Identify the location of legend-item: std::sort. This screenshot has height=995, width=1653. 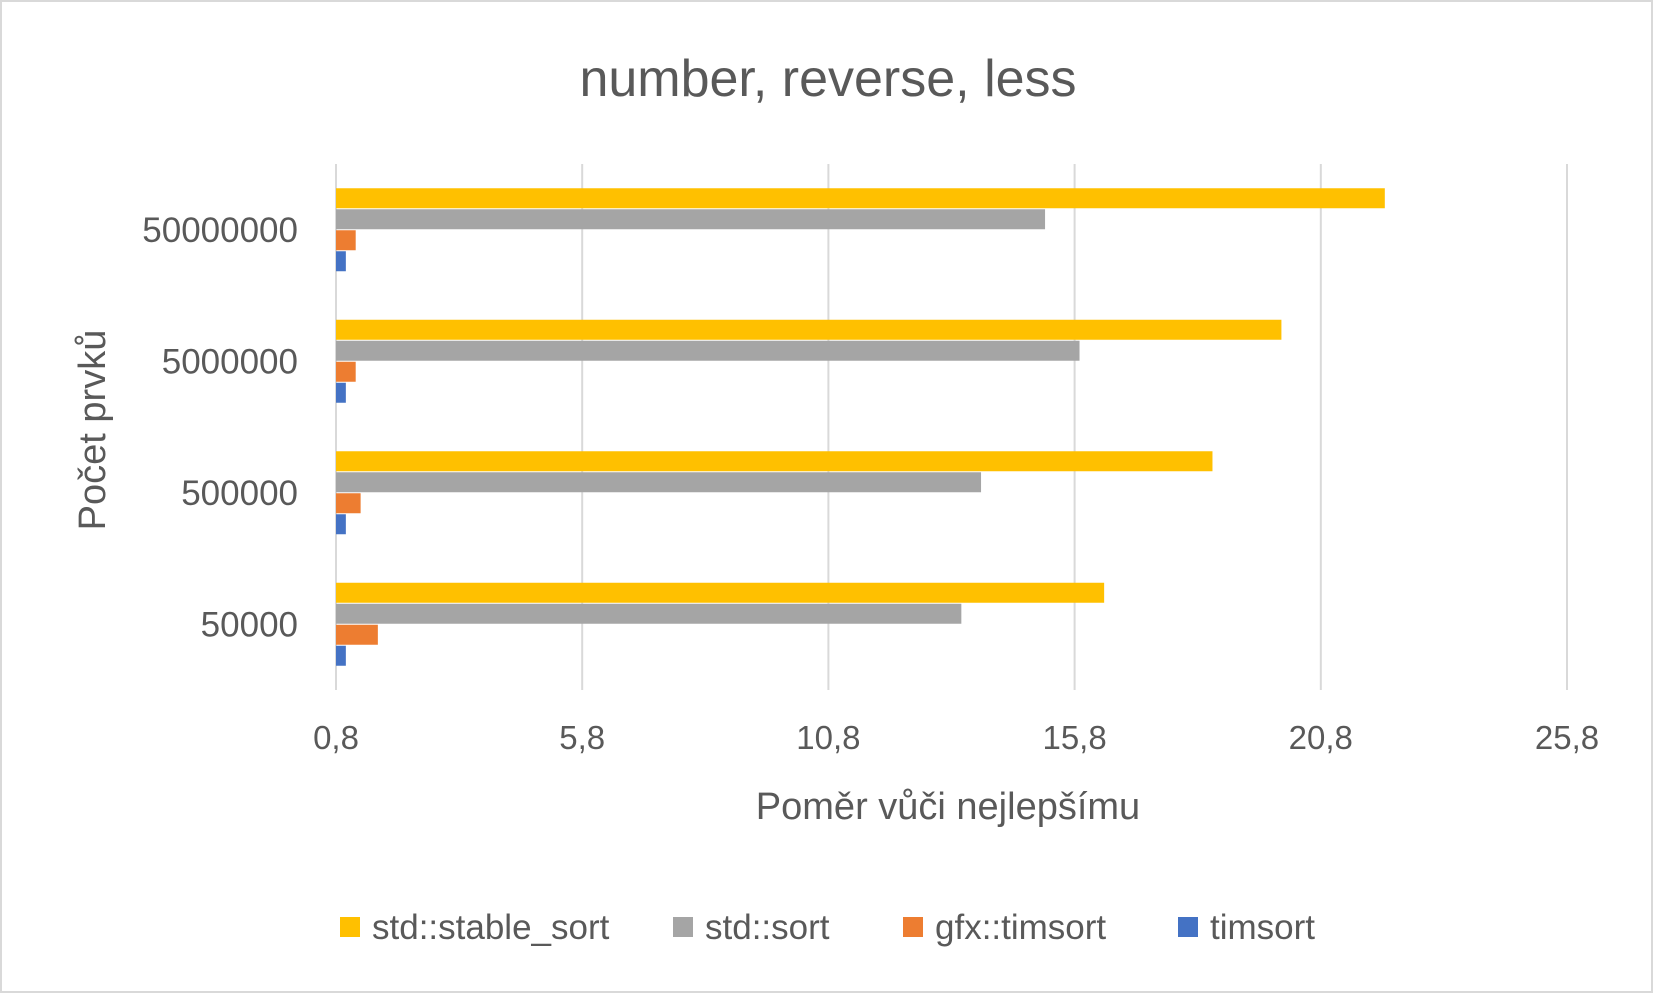
(751, 927).